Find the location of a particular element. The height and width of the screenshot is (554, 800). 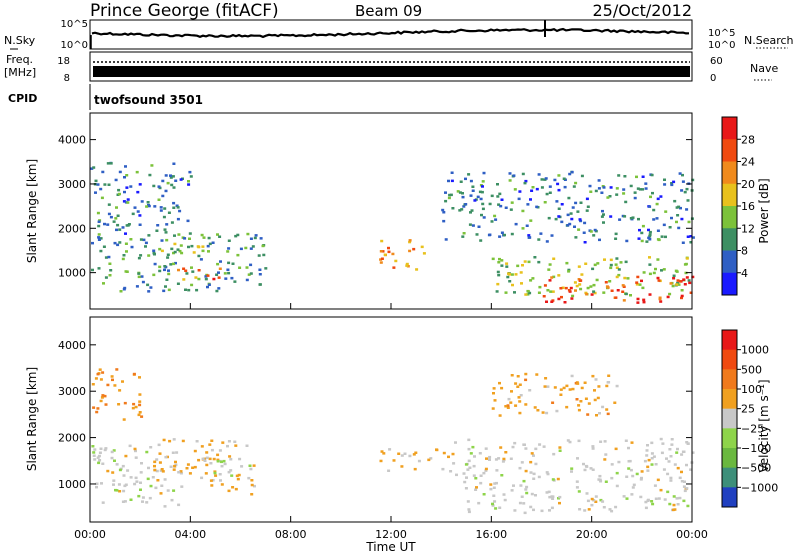

velocity-ytick-label: 4000 is located at coordinates (72, 345).